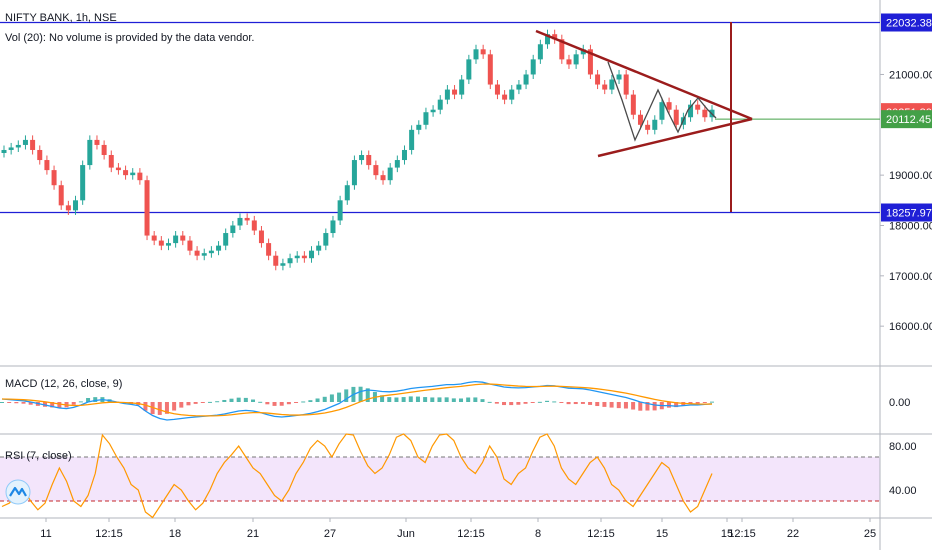  Describe the element at coordinates (330, 534) in the screenshot. I see `time-tick-label: 27` at that location.